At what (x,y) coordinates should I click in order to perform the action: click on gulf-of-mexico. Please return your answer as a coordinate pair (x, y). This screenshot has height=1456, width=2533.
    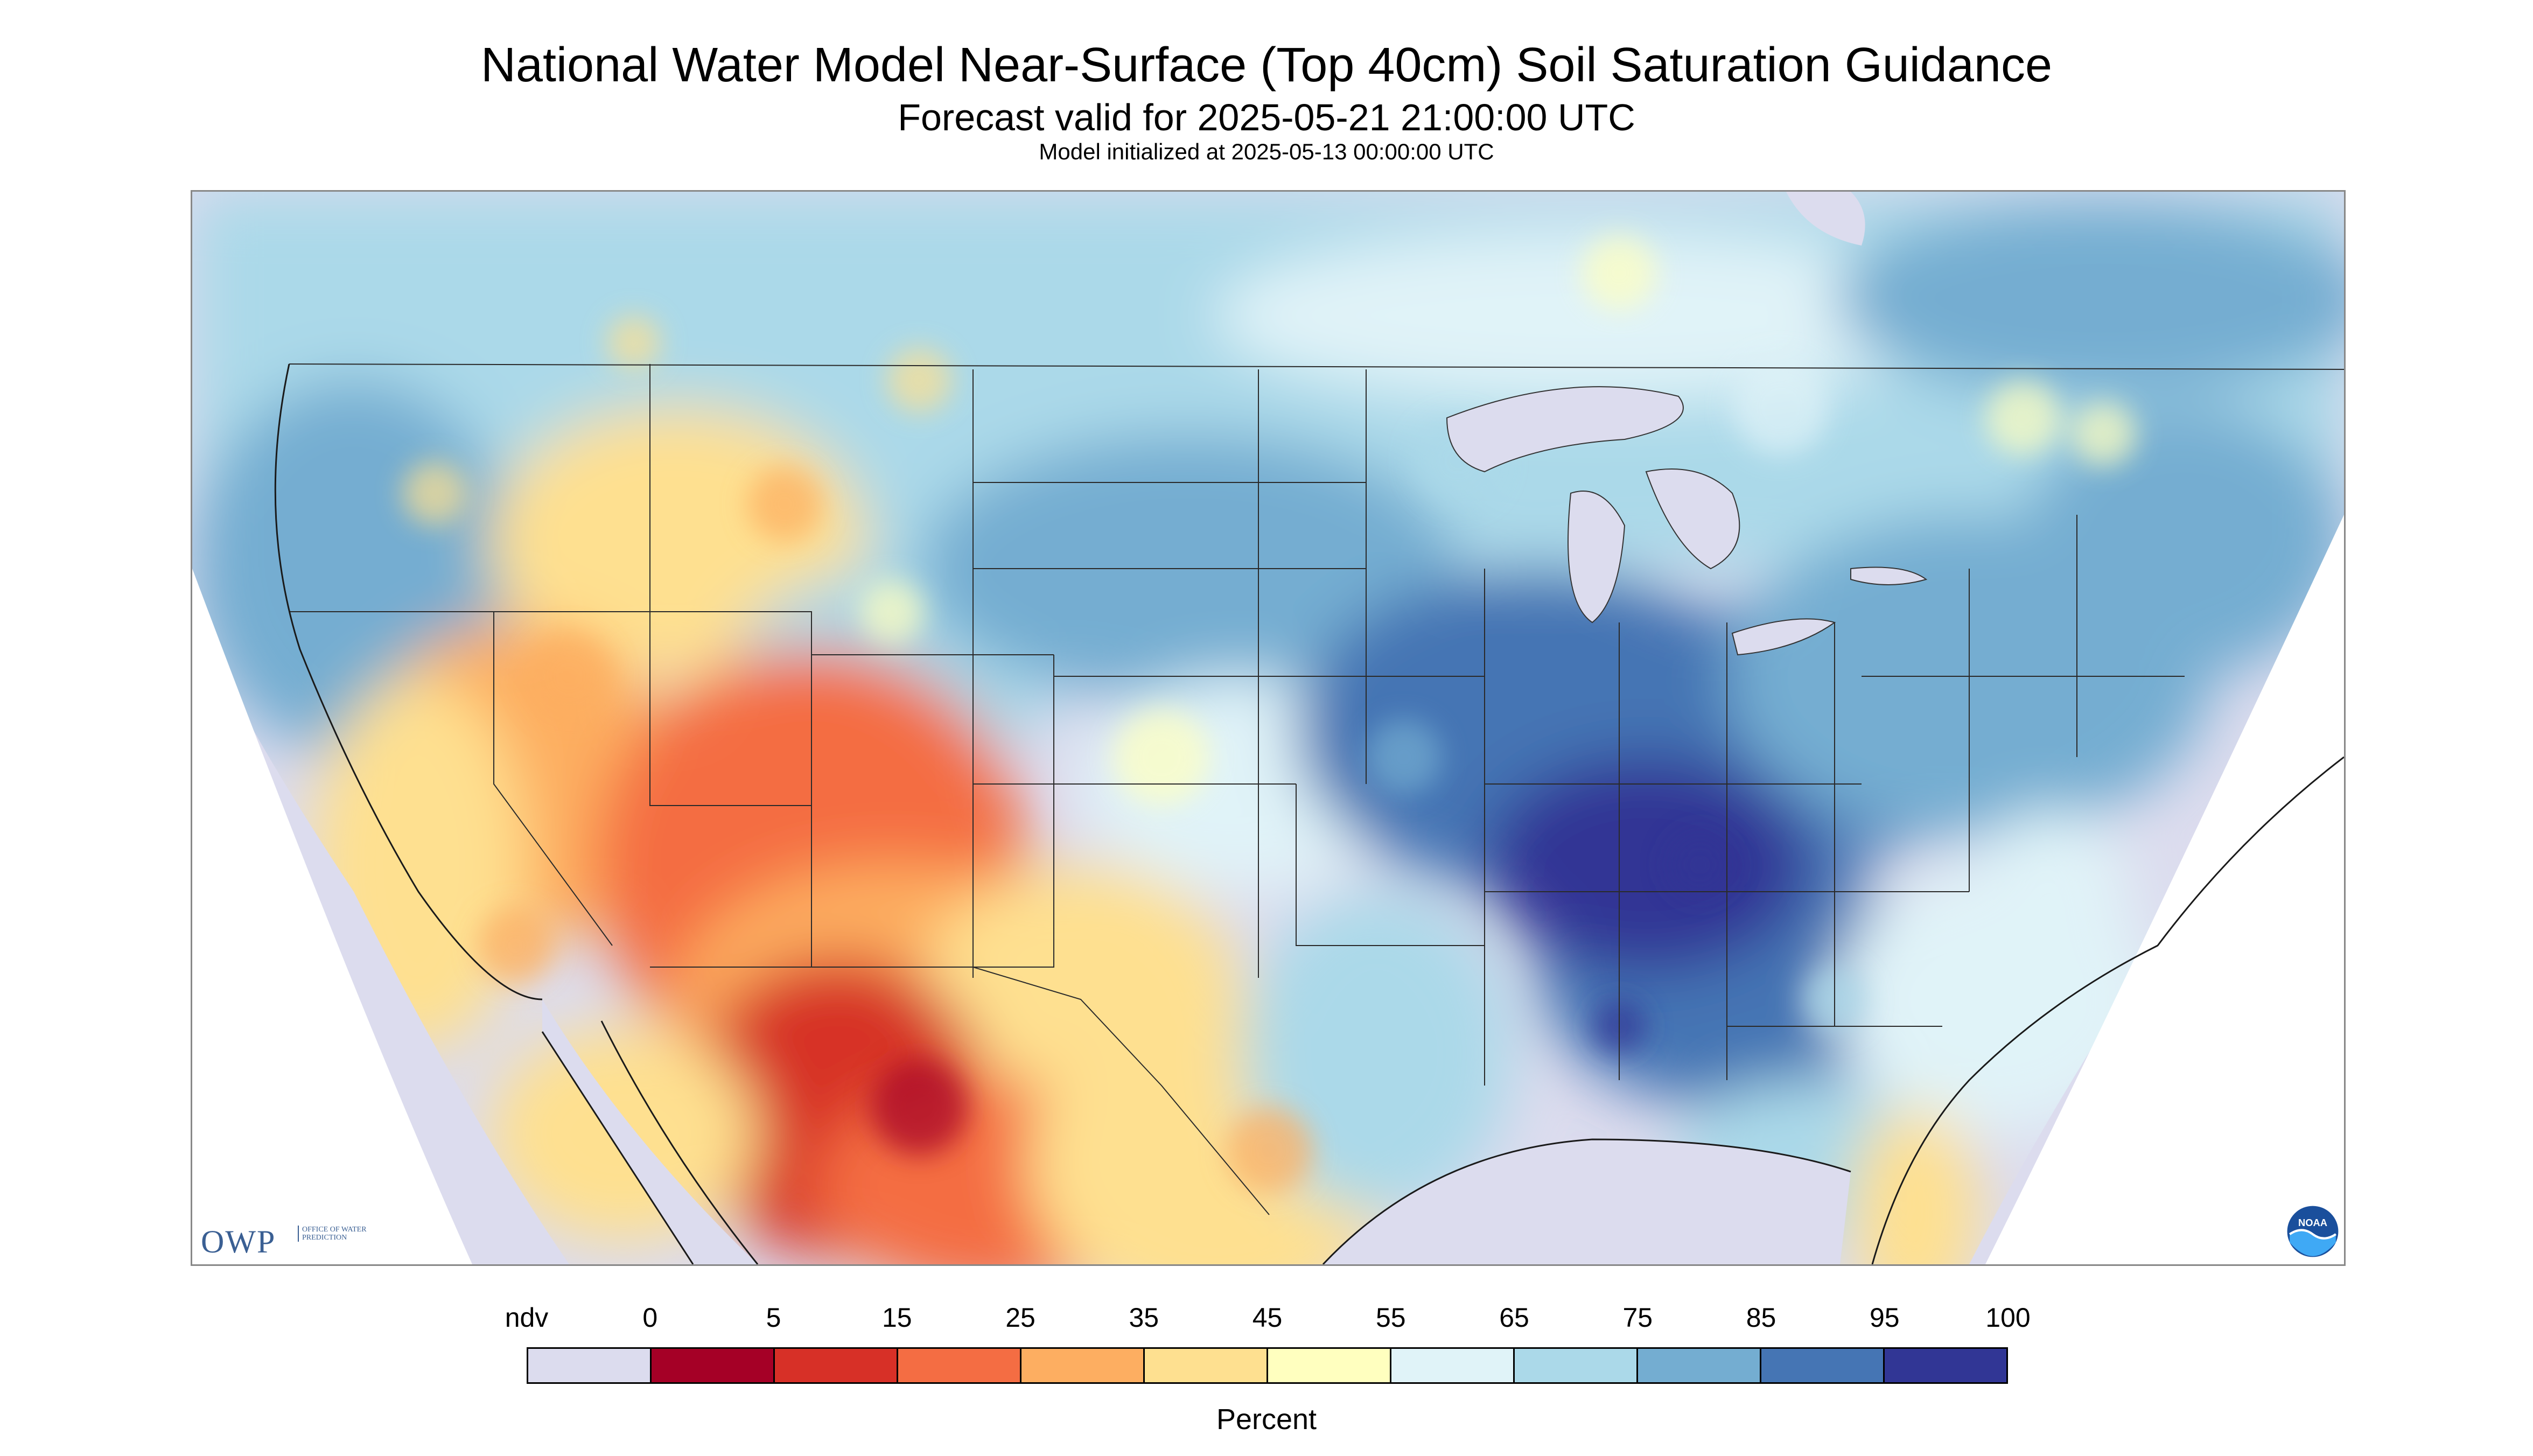
    Looking at the image, I should click on (1587, 1201).